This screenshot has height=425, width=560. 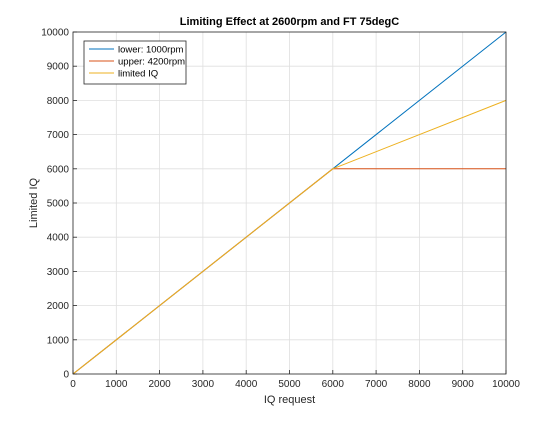 I want to click on y-tick-label: 2000, so click(x=58, y=306).